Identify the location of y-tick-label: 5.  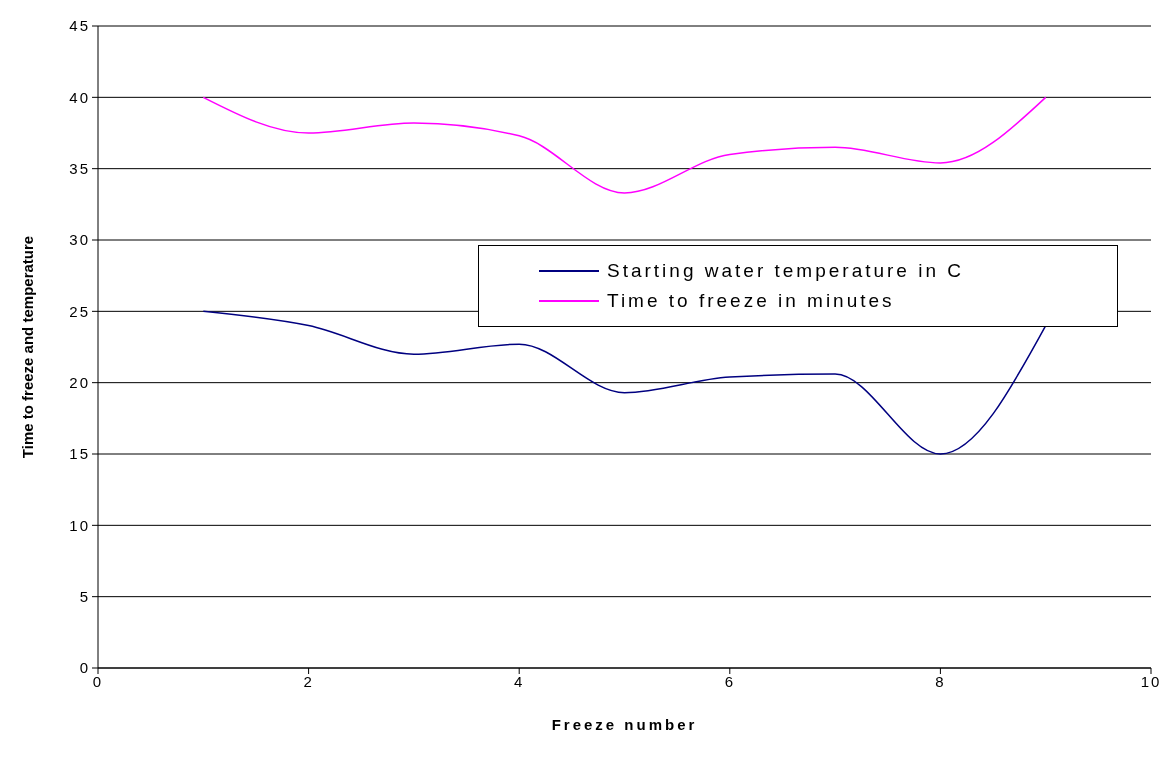
(84, 596).